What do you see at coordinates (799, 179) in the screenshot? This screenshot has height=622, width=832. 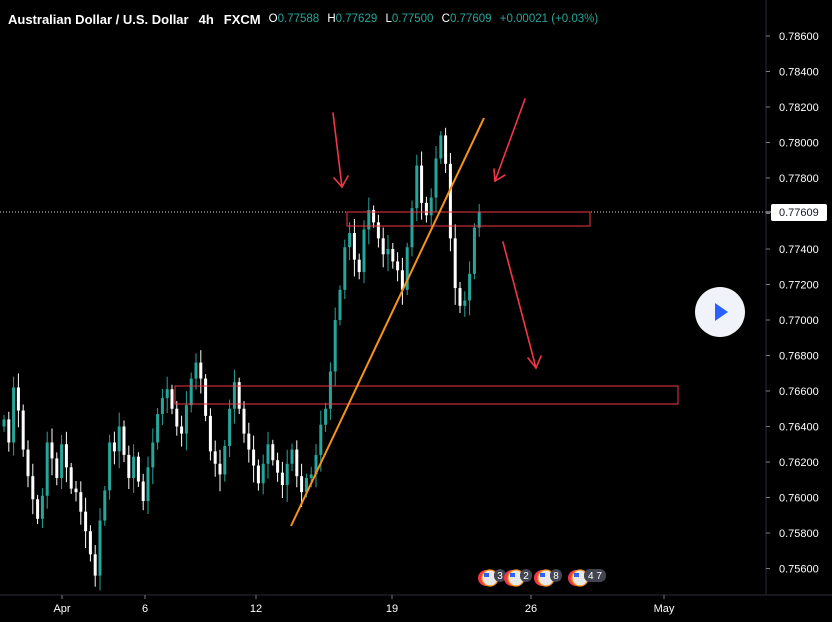 I see `price-tick-label: 0.77800` at bounding box center [799, 179].